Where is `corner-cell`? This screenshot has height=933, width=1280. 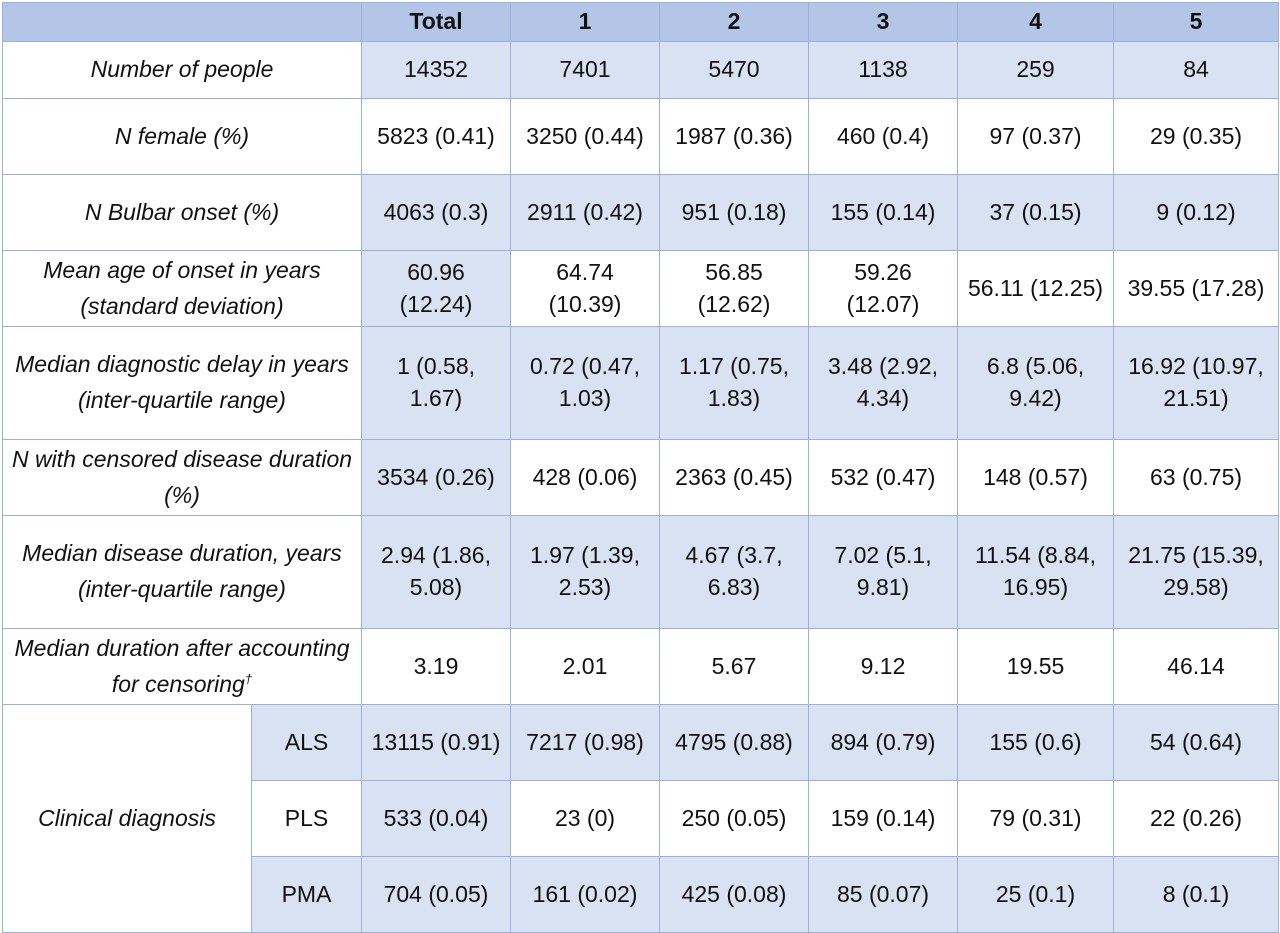
corner-cell is located at coordinates (182, 22).